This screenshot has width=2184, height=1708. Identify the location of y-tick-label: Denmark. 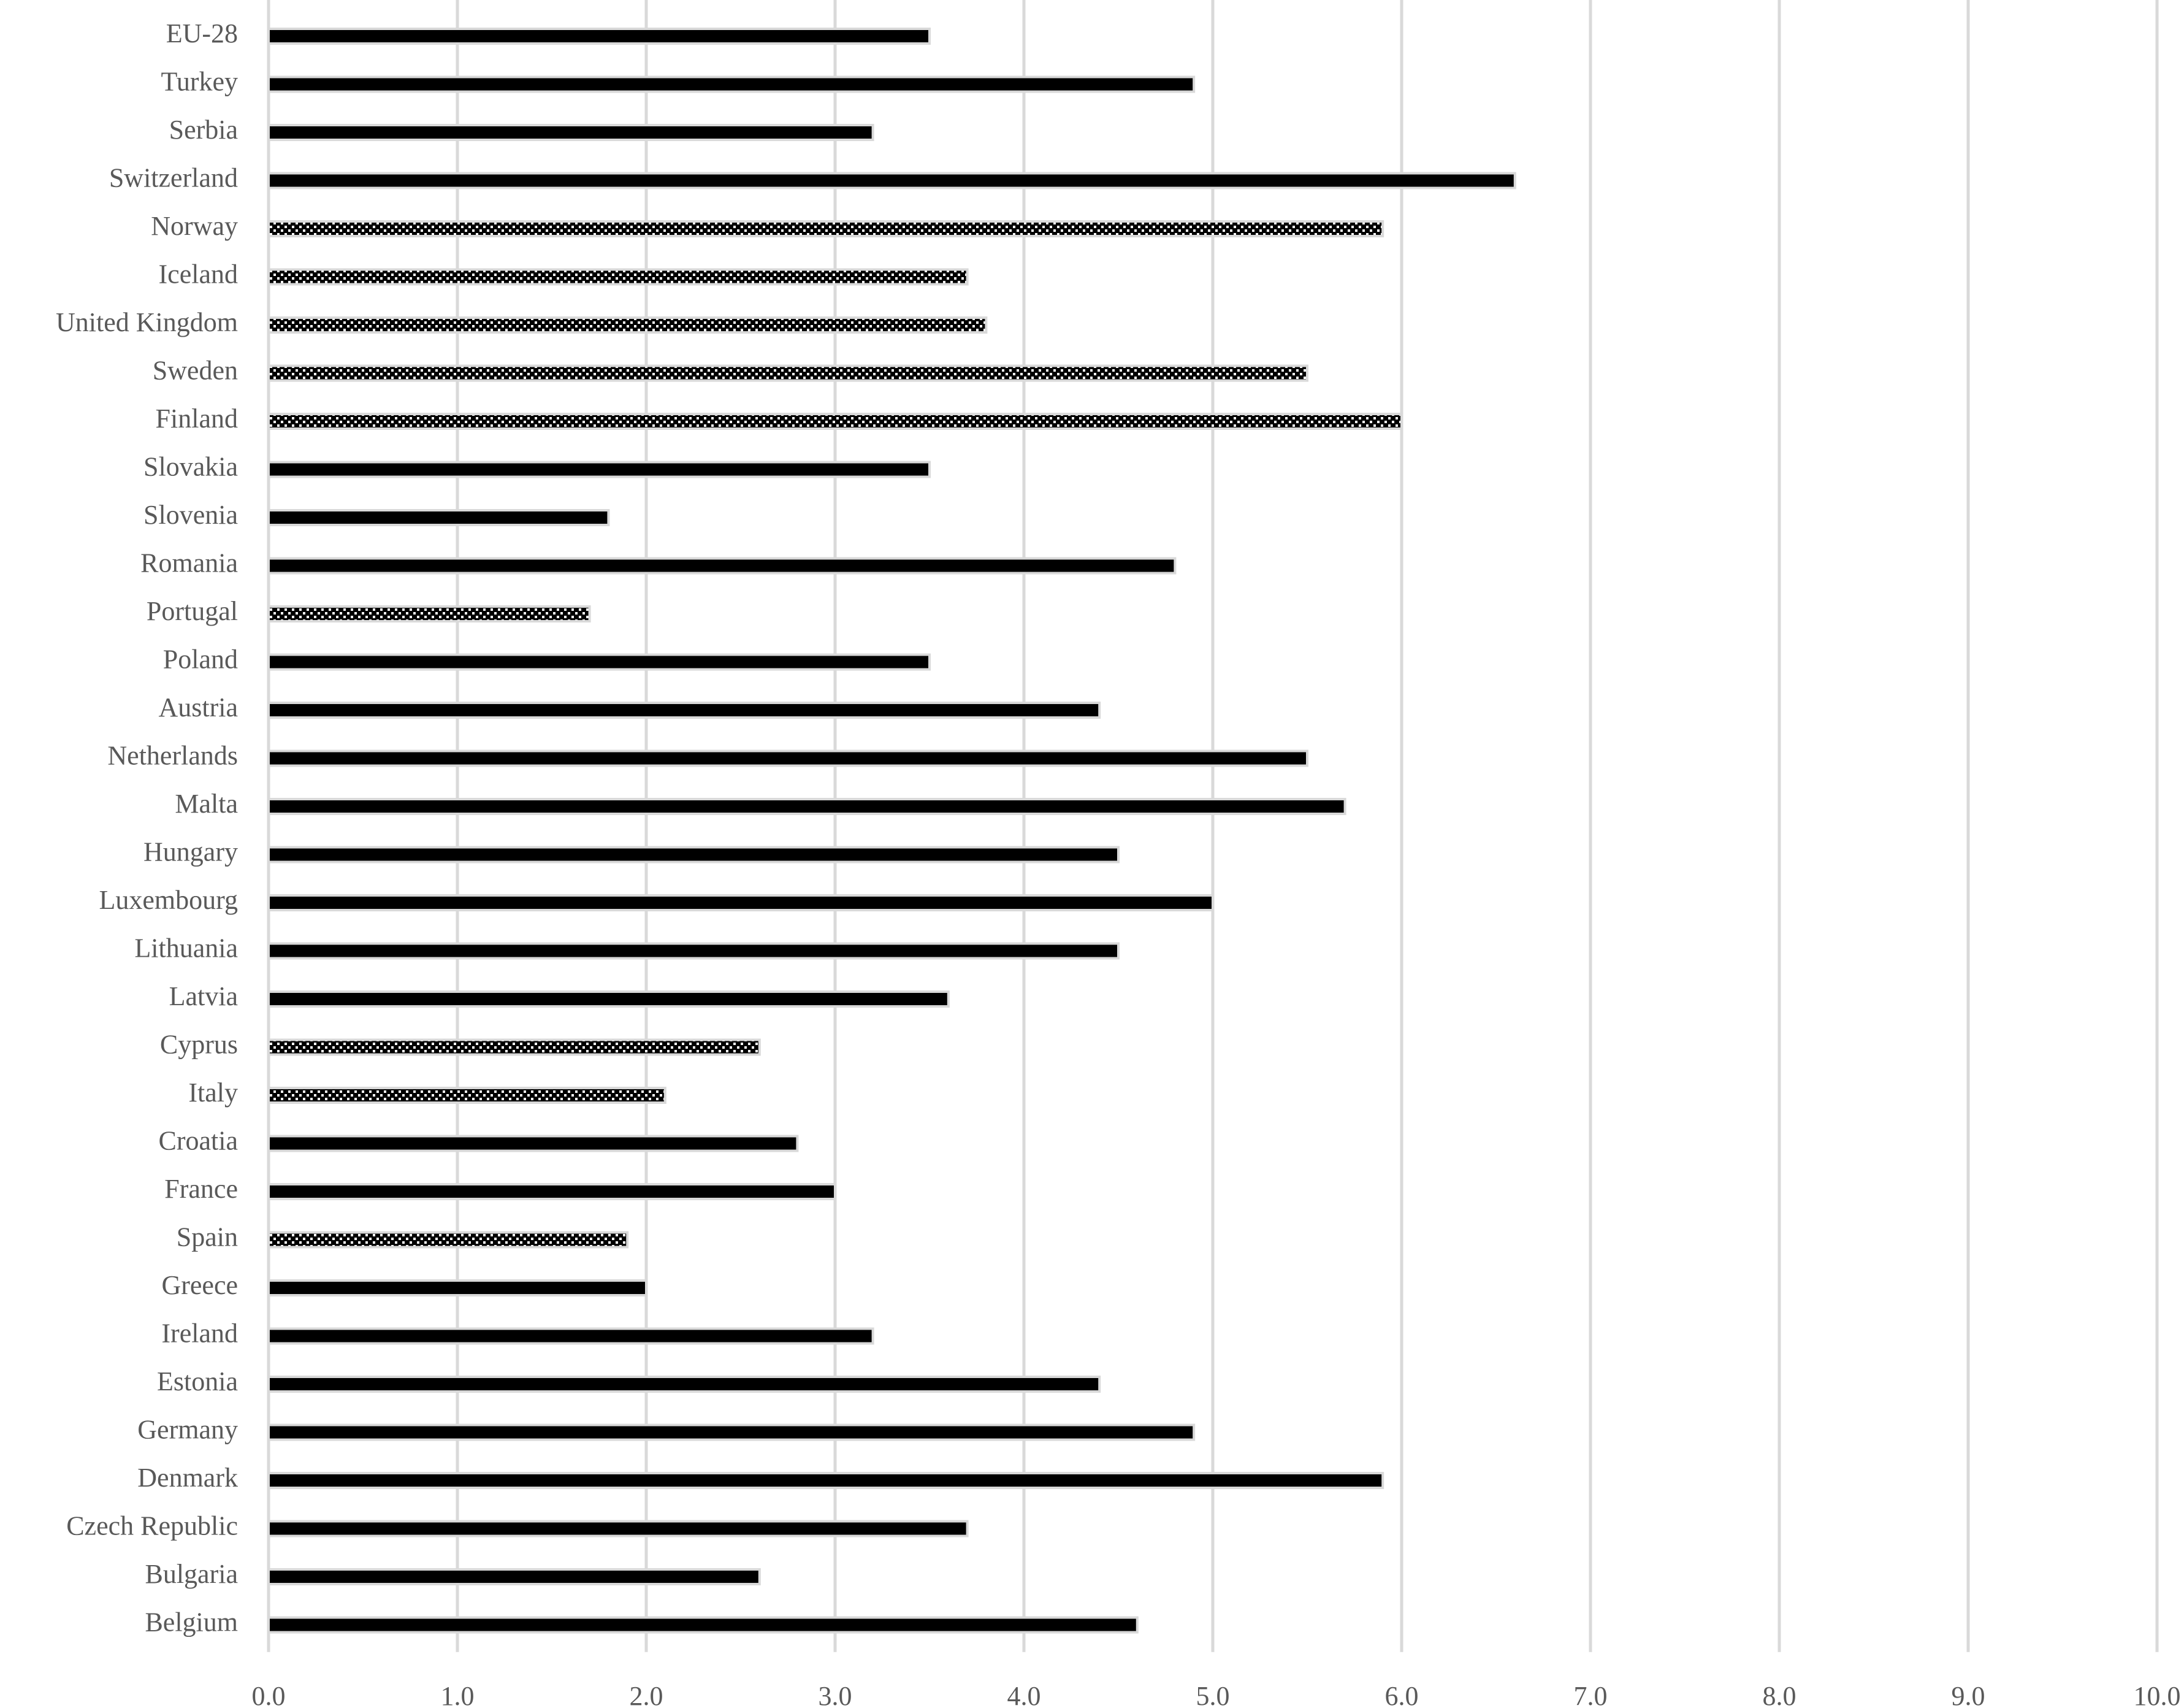
(188, 1478).